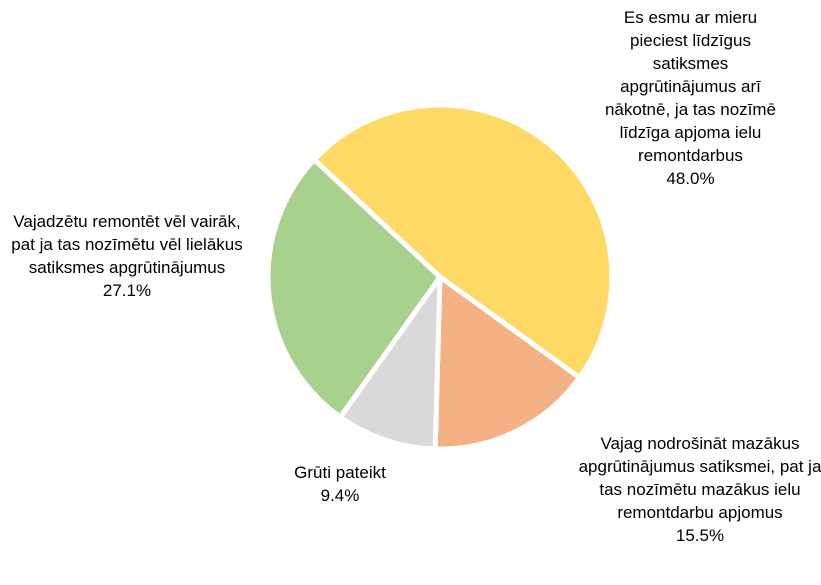 The width and height of the screenshot is (821, 585). I want to click on slice-label: Grūti pateikt 9.4%, so click(340, 484).